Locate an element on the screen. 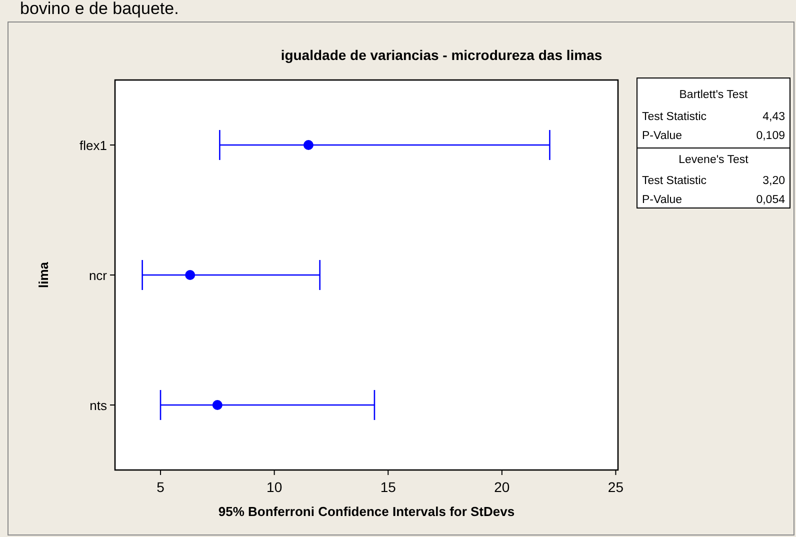 Image resolution: width=796 pixels, height=537 pixels. y-axis-title: lima is located at coordinates (43, 274).